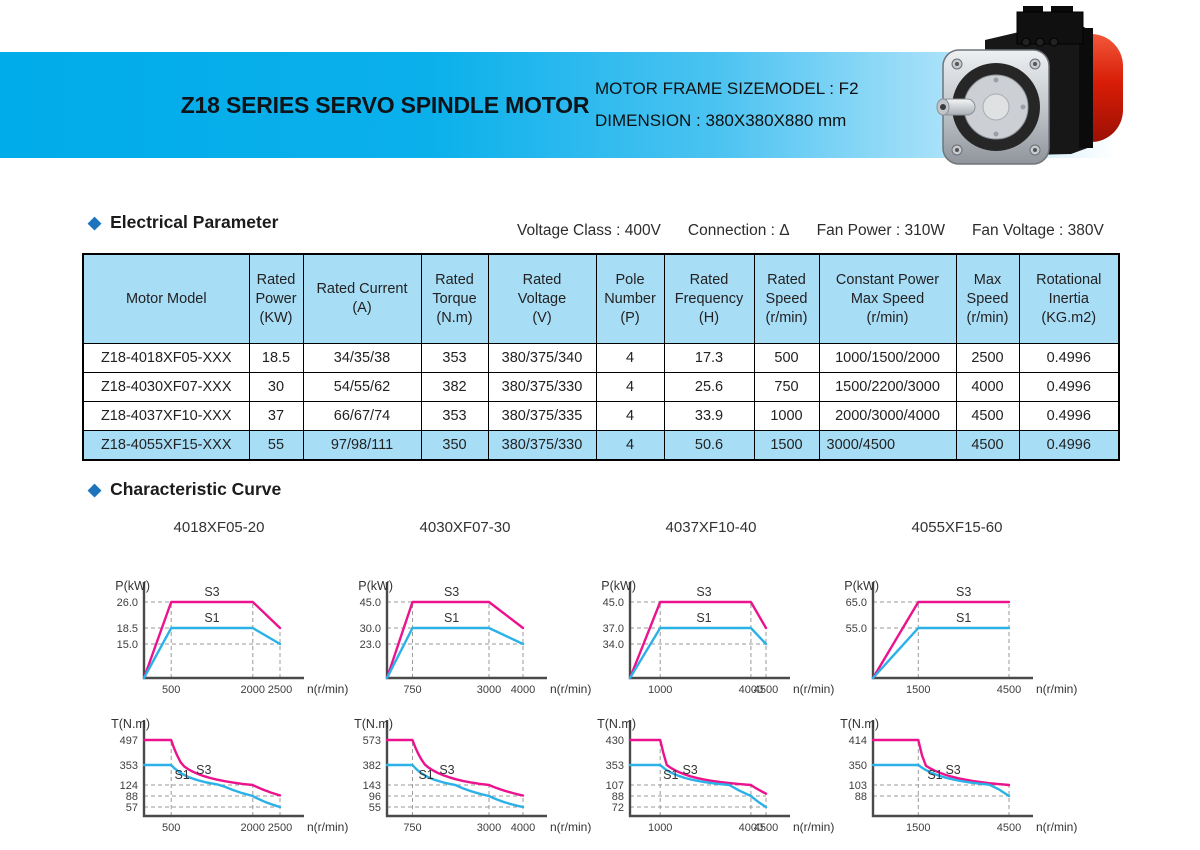  I want to click on table-header-cell: Rated Frequency (H), so click(709, 298).